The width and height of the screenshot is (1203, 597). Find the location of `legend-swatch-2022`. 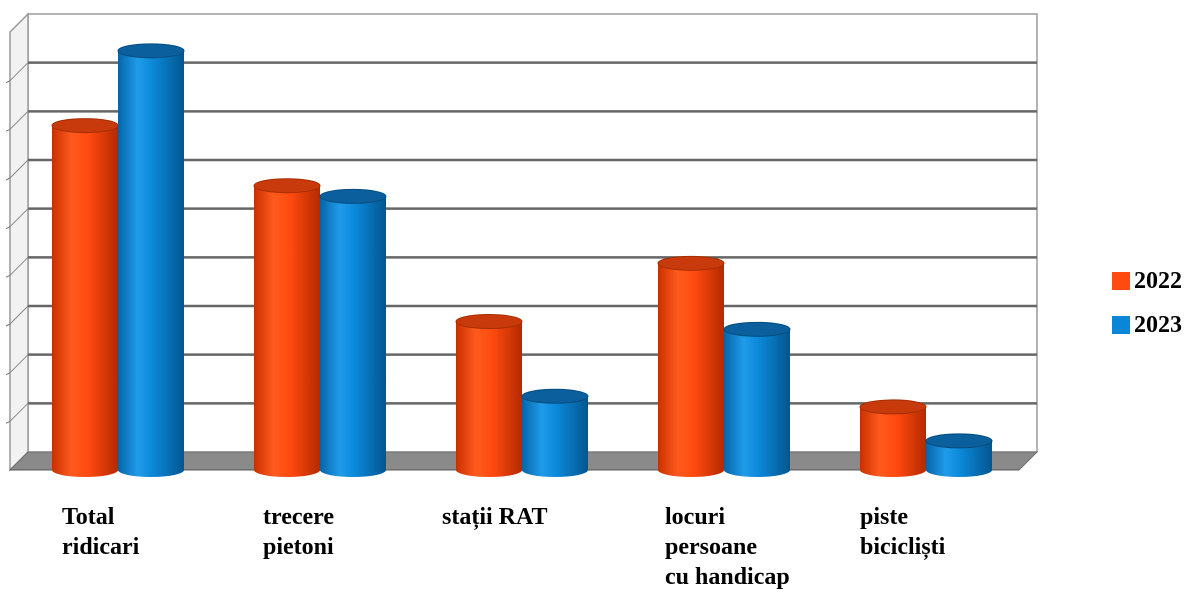

legend-swatch-2022 is located at coordinates (1121, 281).